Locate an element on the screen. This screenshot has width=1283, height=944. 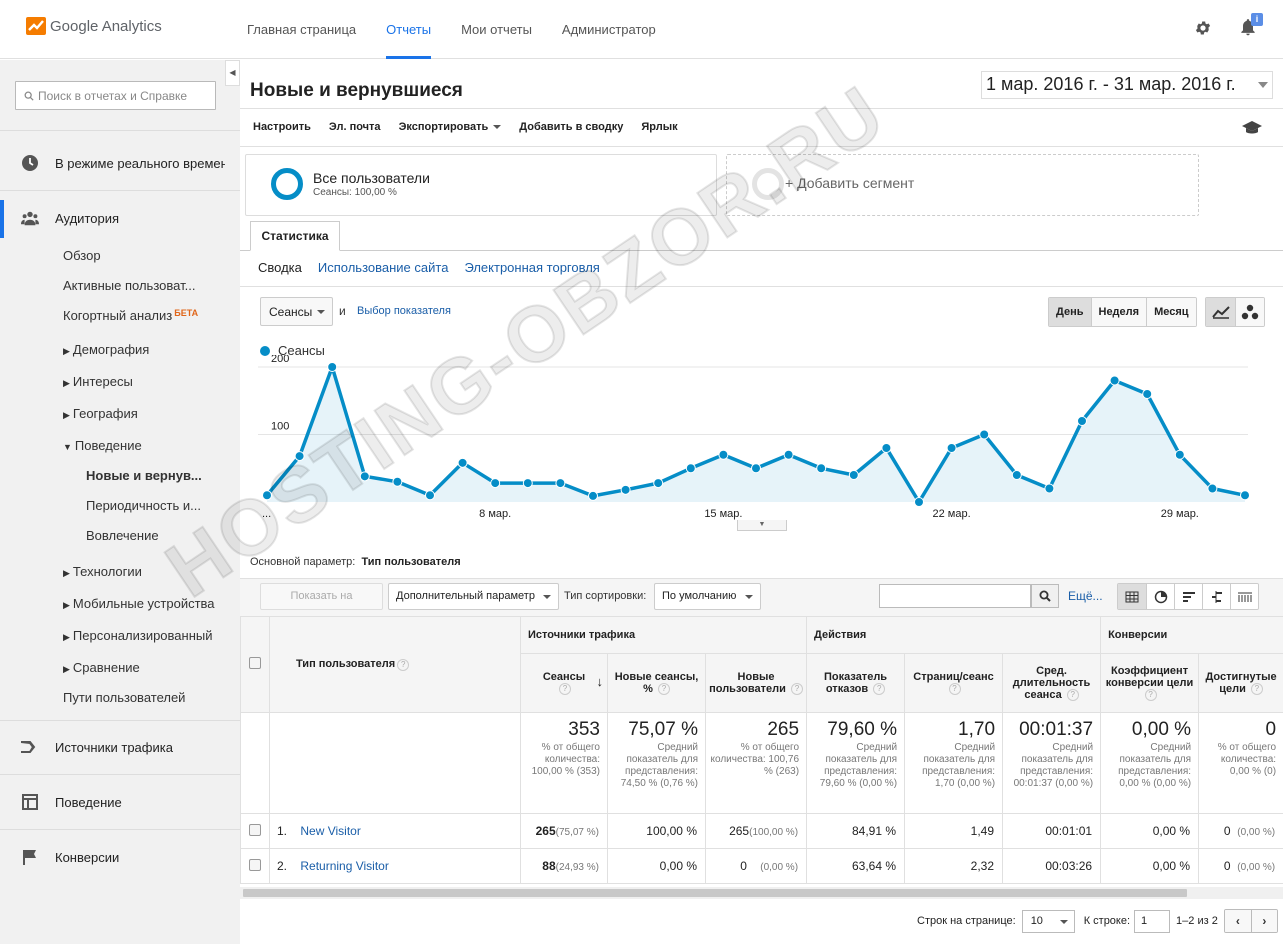
segment-all-users: Все пользователи Сеансы: 100,00 % is located at coordinates (481, 185).